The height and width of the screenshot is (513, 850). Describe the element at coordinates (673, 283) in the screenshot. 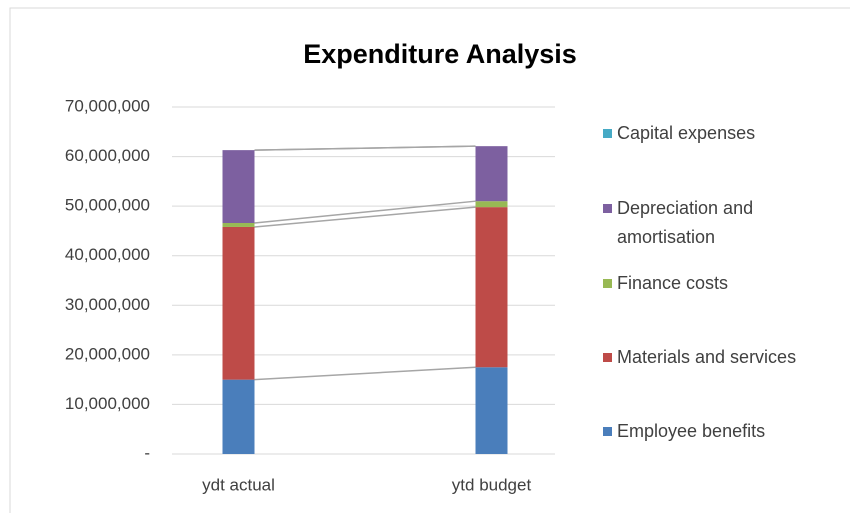

I see `legend-label: Finance costs` at that location.